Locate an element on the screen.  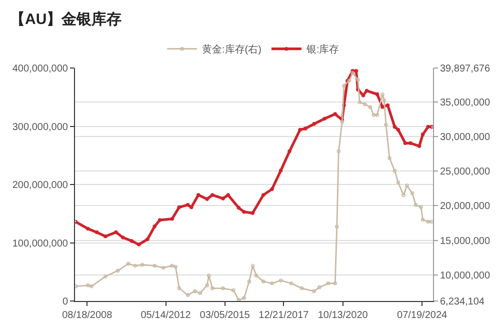
x-tick-label: 08/18/2008 is located at coordinates (87, 315).